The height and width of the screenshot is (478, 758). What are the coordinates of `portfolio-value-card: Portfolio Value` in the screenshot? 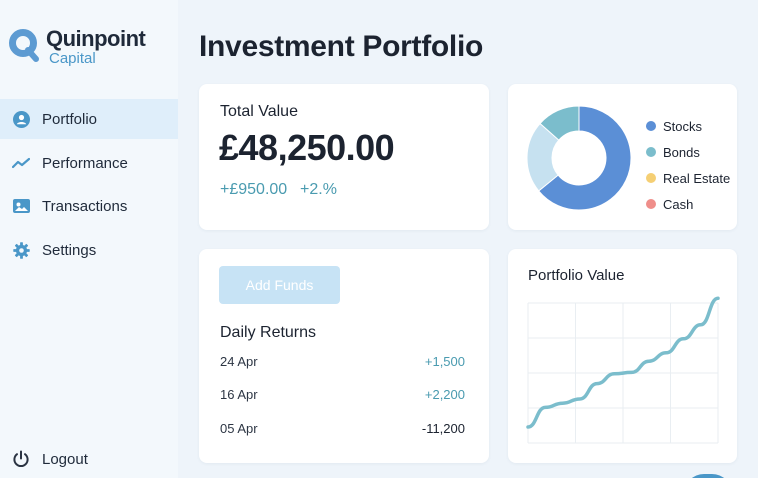 It's located at (622, 356).